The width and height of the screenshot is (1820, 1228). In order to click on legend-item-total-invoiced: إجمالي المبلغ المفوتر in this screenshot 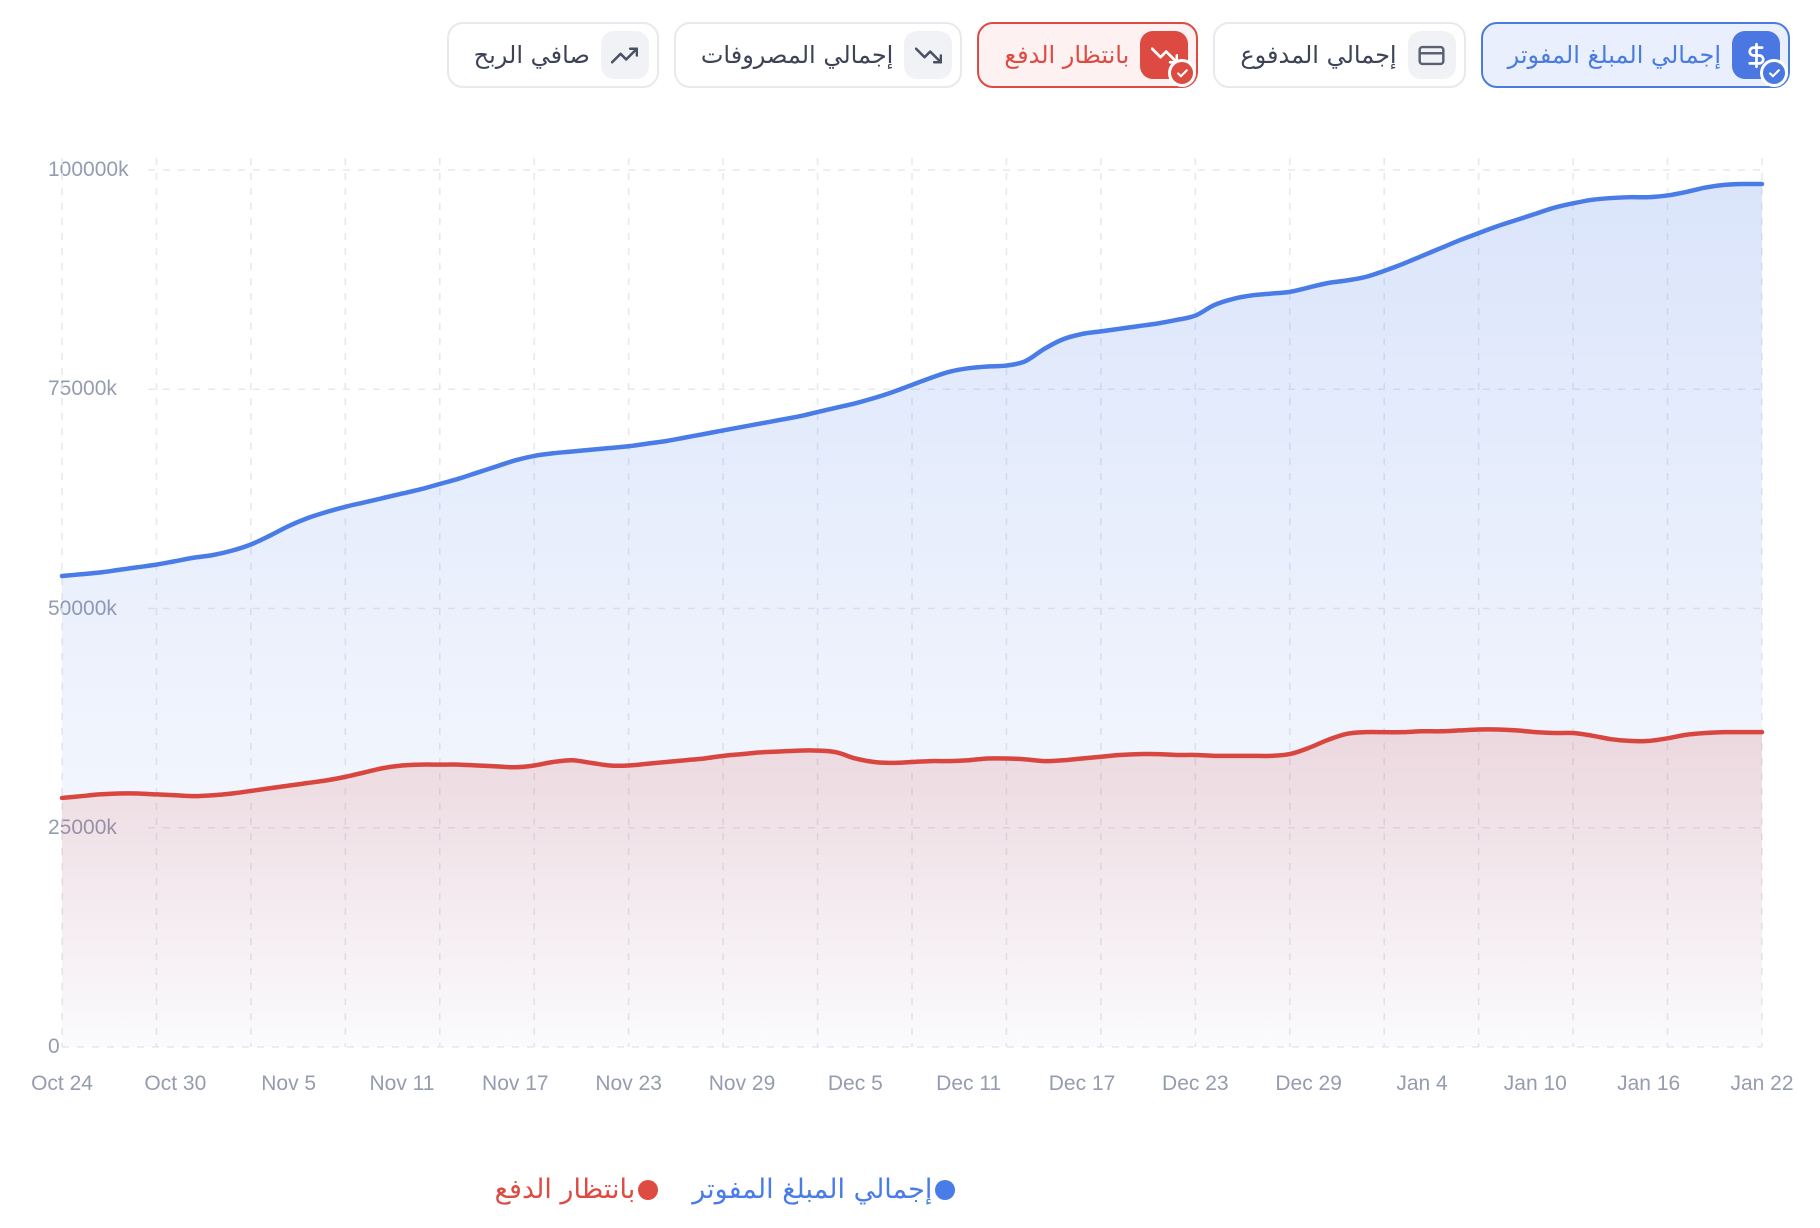, I will do `click(824, 1189)`.